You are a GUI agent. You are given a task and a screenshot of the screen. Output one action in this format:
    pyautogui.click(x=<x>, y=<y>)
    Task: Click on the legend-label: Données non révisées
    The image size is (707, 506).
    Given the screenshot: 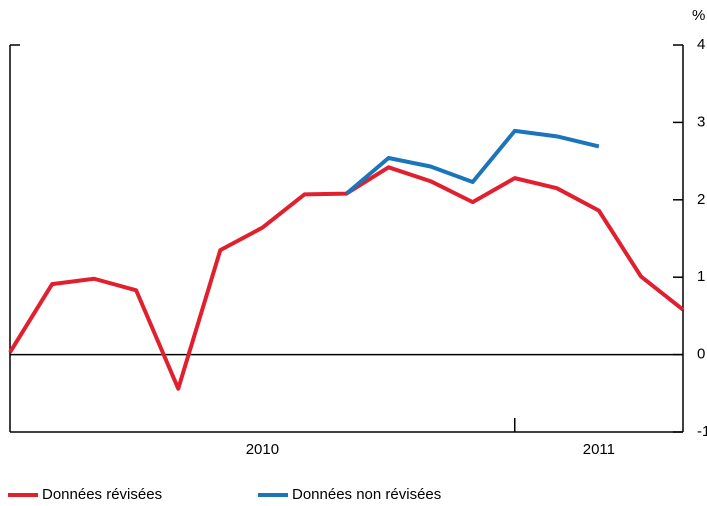 What is the action you would take?
    pyautogui.click(x=366, y=494)
    